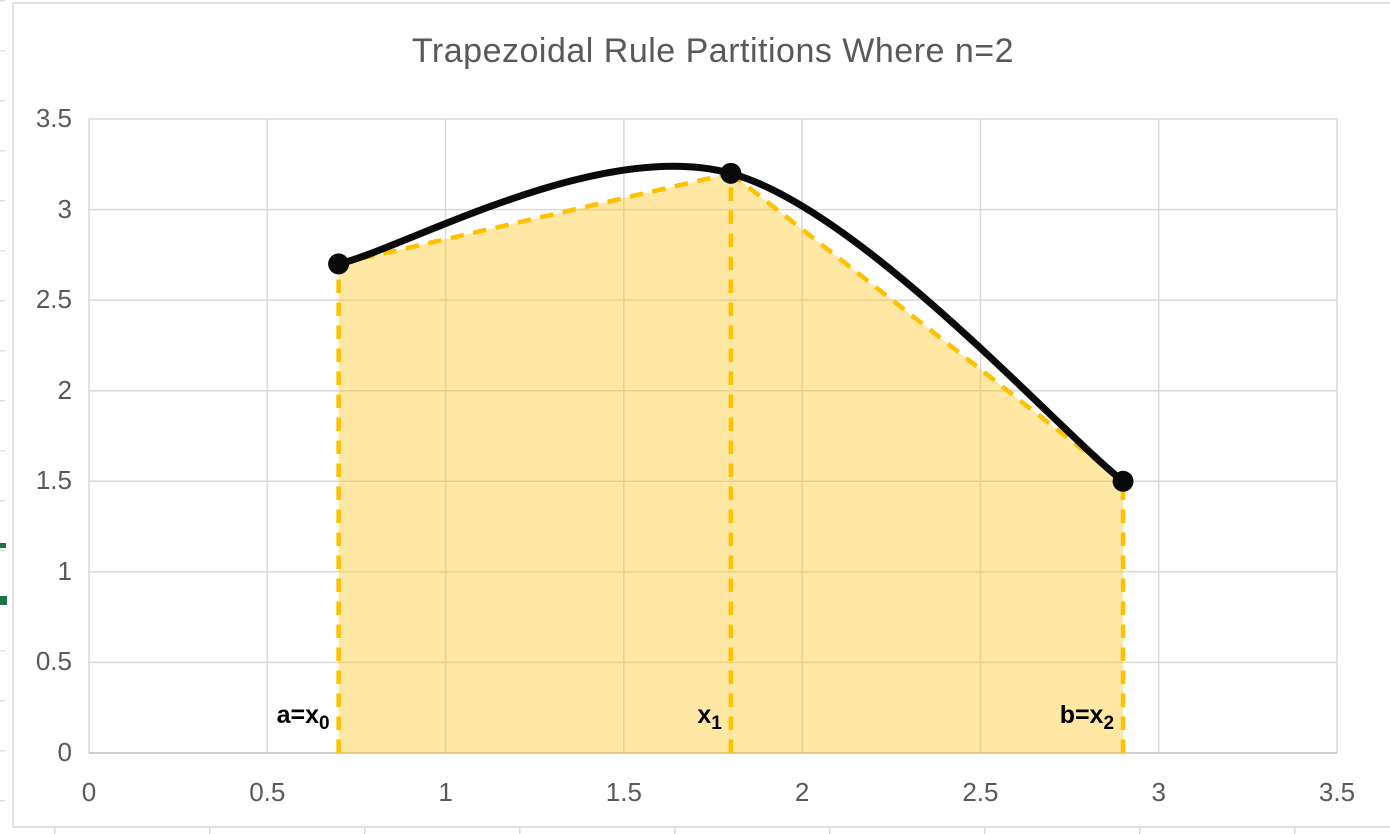 This screenshot has height=834, width=1390. What do you see at coordinates (64, 752) in the screenshot?
I see `y-axis-tick-label: 0` at bounding box center [64, 752].